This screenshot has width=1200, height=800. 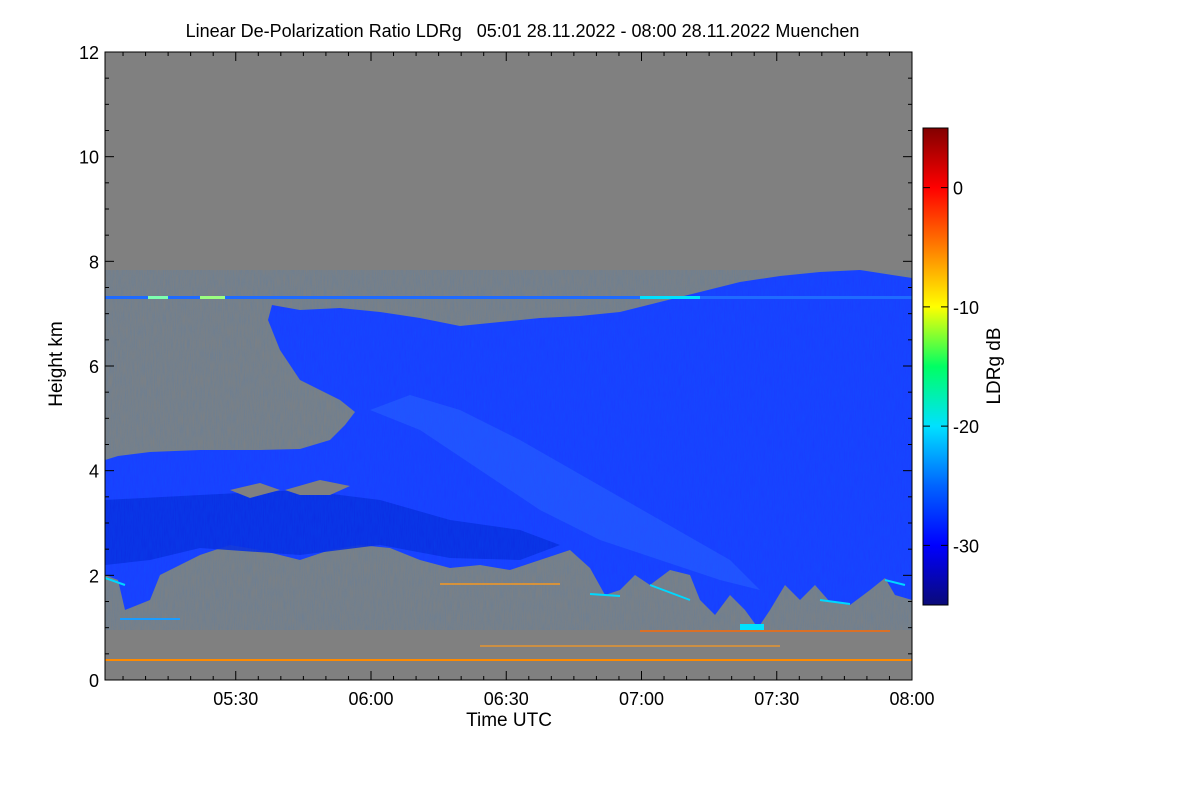 What do you see at coordinates (290, 489) in the screenshot?
I see `gap-region` at bounding box center [290, 489].